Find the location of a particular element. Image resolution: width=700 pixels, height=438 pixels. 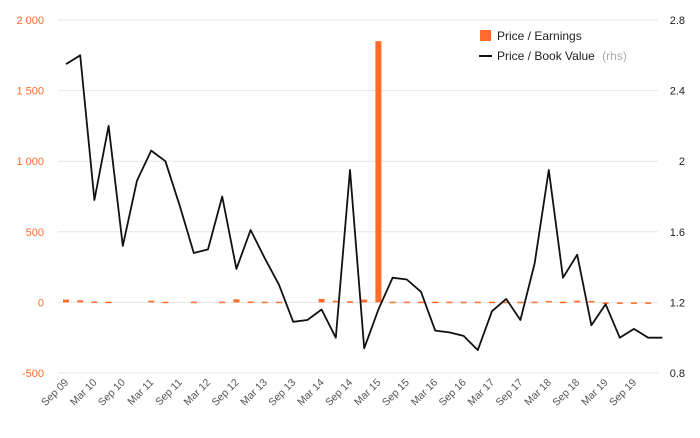

x-tick-label: Mar 18 is located at coordinates (538, 393).